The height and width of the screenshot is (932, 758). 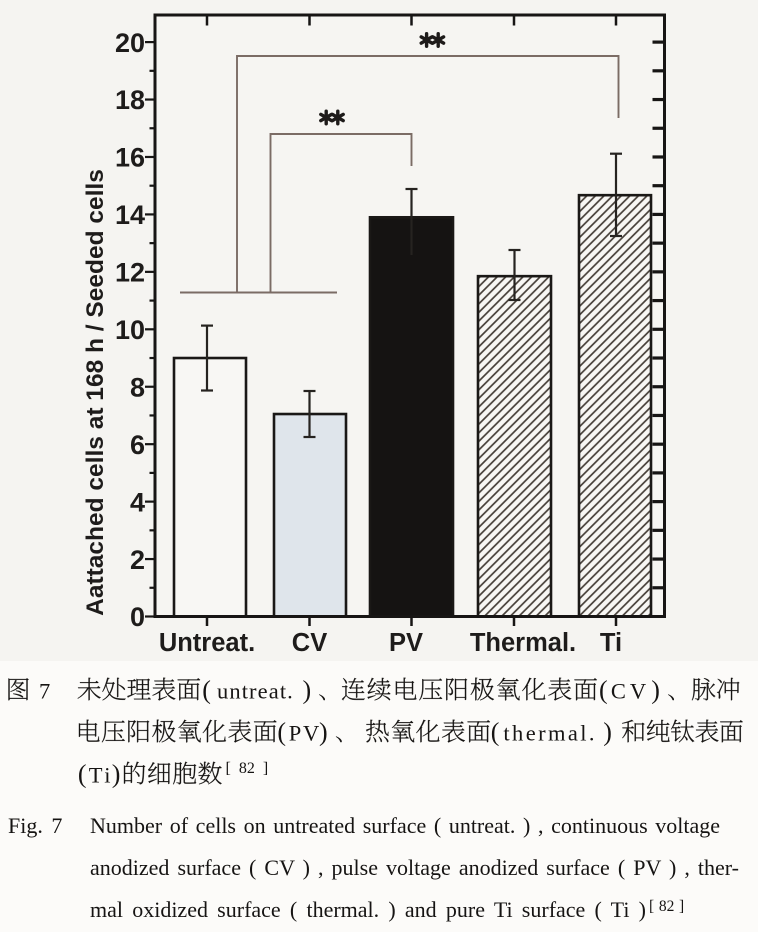 I want to click on svg-text: 18, so click(x=130, y=100).